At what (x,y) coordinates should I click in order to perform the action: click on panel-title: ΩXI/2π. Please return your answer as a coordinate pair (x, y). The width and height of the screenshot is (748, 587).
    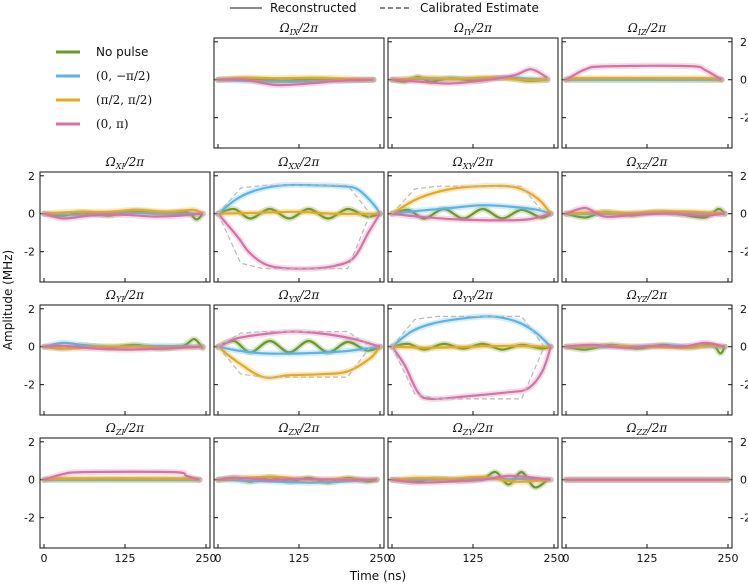
    Looking at the image, I should click on (125, 163).